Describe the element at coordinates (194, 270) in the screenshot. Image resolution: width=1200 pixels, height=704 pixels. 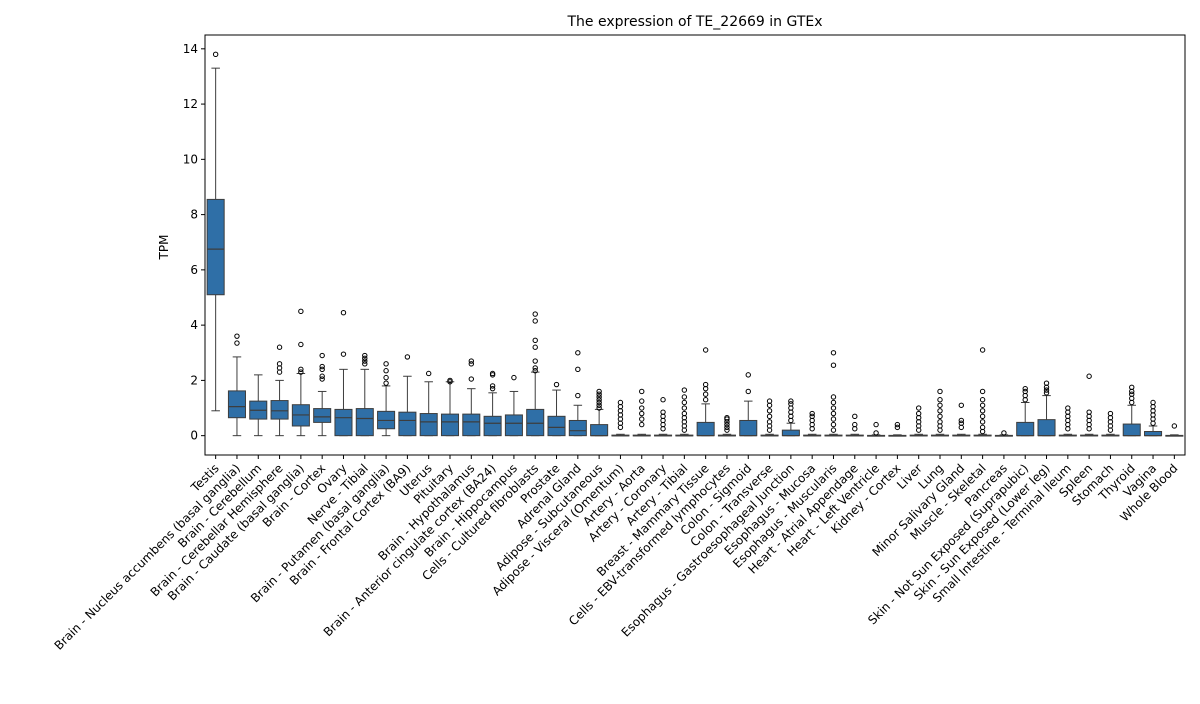
I see `y-tick-label-6: 6` at that location.